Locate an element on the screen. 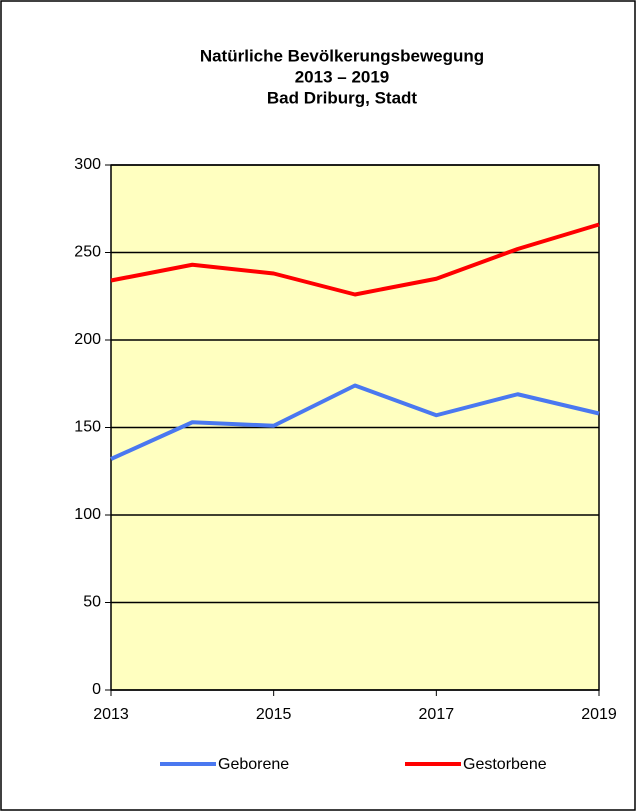  legend-label: Gestorbene is located at coordinates (505, 764).